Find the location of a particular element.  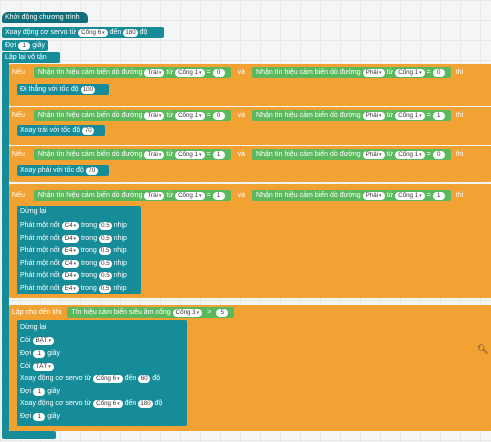

and-label: và is located at coordinates (241, 72).